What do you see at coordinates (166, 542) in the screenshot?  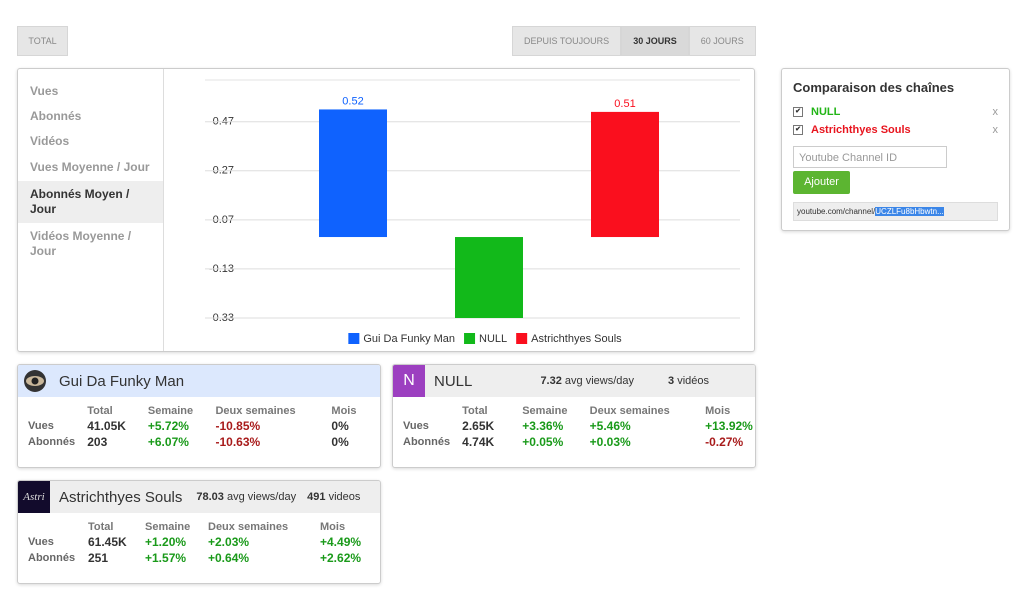 I see `stat-value: +1.20%` at bounding box center [166, 542].